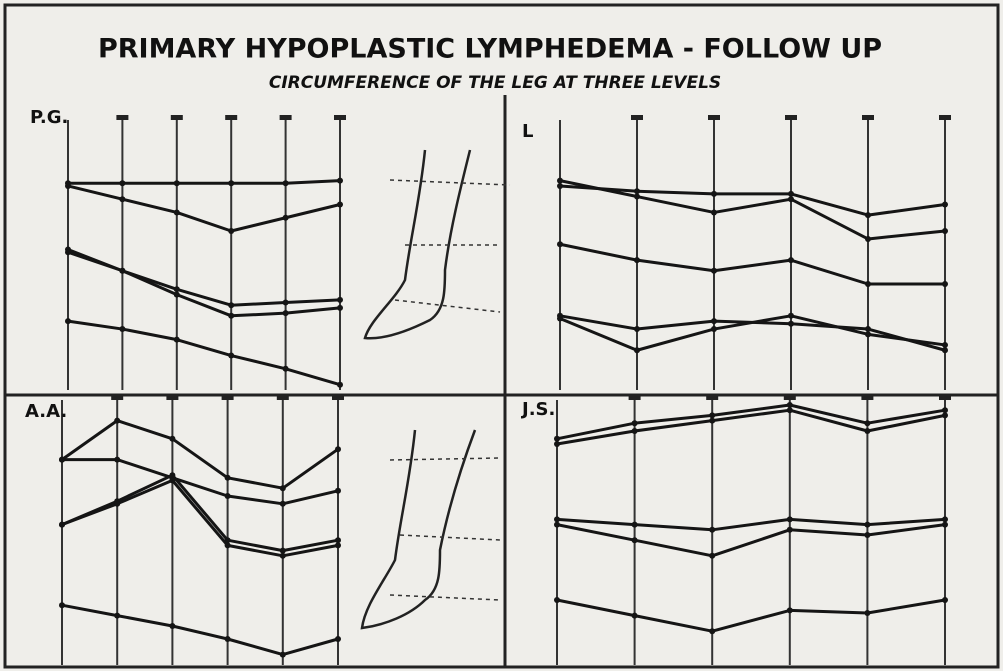  Describe the element at coordinates (46, 411) in the screenshot. I see `panel-label: A.A.` at that location.